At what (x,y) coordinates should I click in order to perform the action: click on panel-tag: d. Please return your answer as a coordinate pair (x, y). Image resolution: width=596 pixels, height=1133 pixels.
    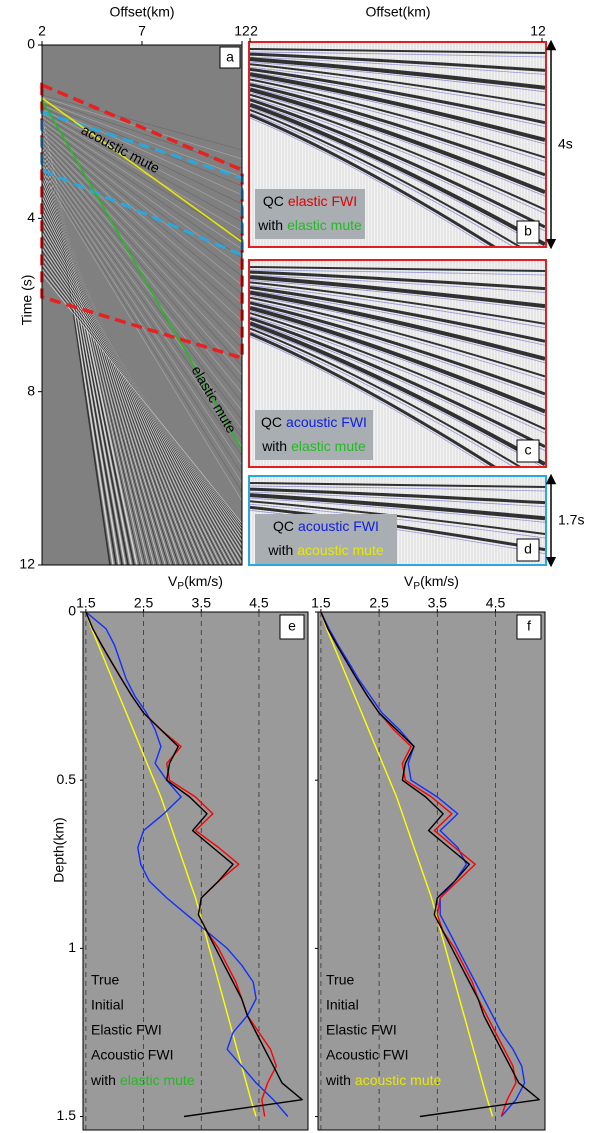
    Looking at the image, I should click on (528, 549).